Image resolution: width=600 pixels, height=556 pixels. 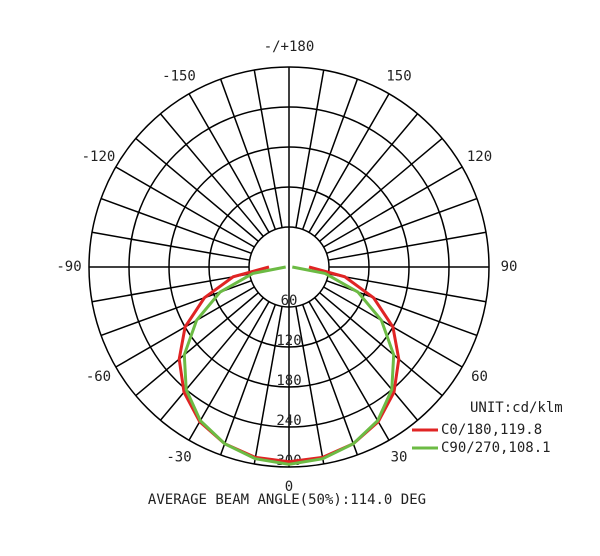 I want to click on unit-label: UNIT:cd/klm, so click(x=516, y=408).